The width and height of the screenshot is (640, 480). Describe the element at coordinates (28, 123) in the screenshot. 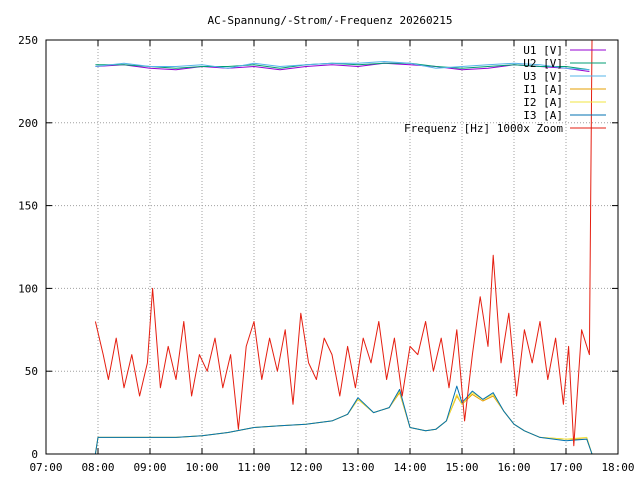

I see `y-tick-label: 200` at that location.